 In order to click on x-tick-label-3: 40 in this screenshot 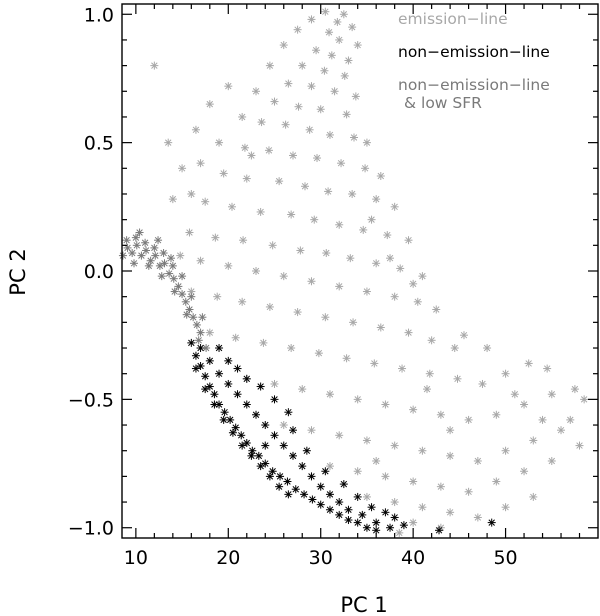, I will do `click(413, 558)`.